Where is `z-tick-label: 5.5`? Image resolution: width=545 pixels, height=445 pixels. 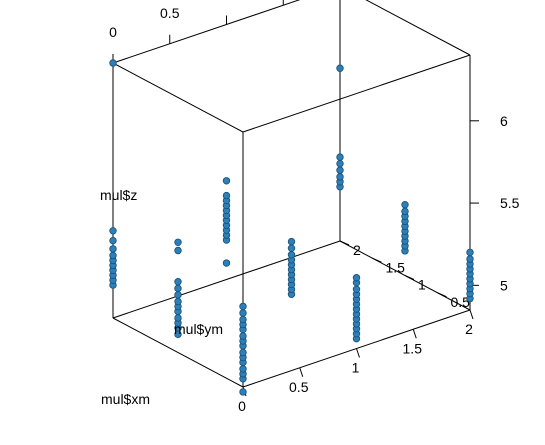
z-tick-label: 5.5 is located at coordinates (510, 203).